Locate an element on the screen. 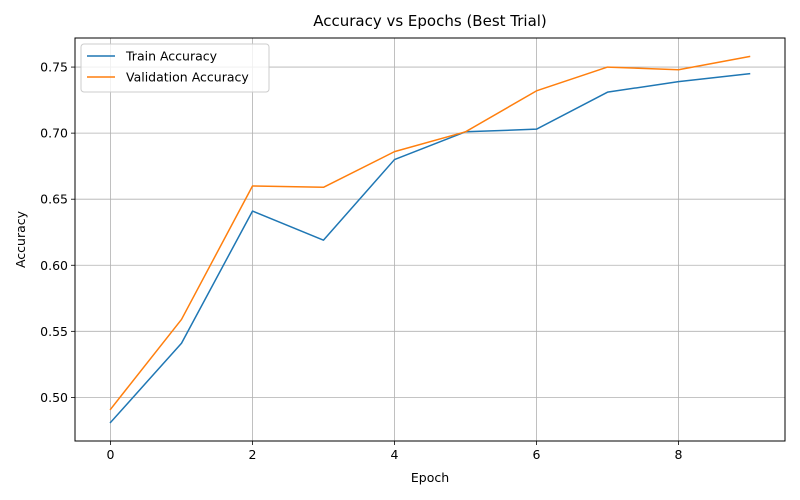 This screenshot has width=800, height=500. y-tick-label: 0.70 is located at coordinates (54, 133).